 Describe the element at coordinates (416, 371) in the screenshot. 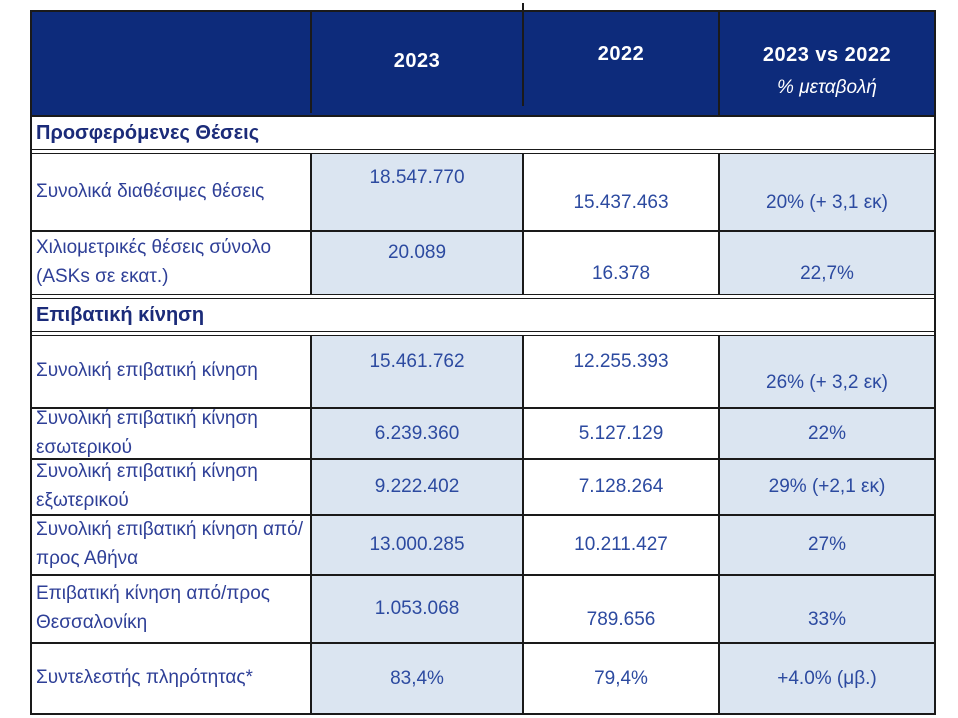

I see `value-2023: 15.461.762` at that location.